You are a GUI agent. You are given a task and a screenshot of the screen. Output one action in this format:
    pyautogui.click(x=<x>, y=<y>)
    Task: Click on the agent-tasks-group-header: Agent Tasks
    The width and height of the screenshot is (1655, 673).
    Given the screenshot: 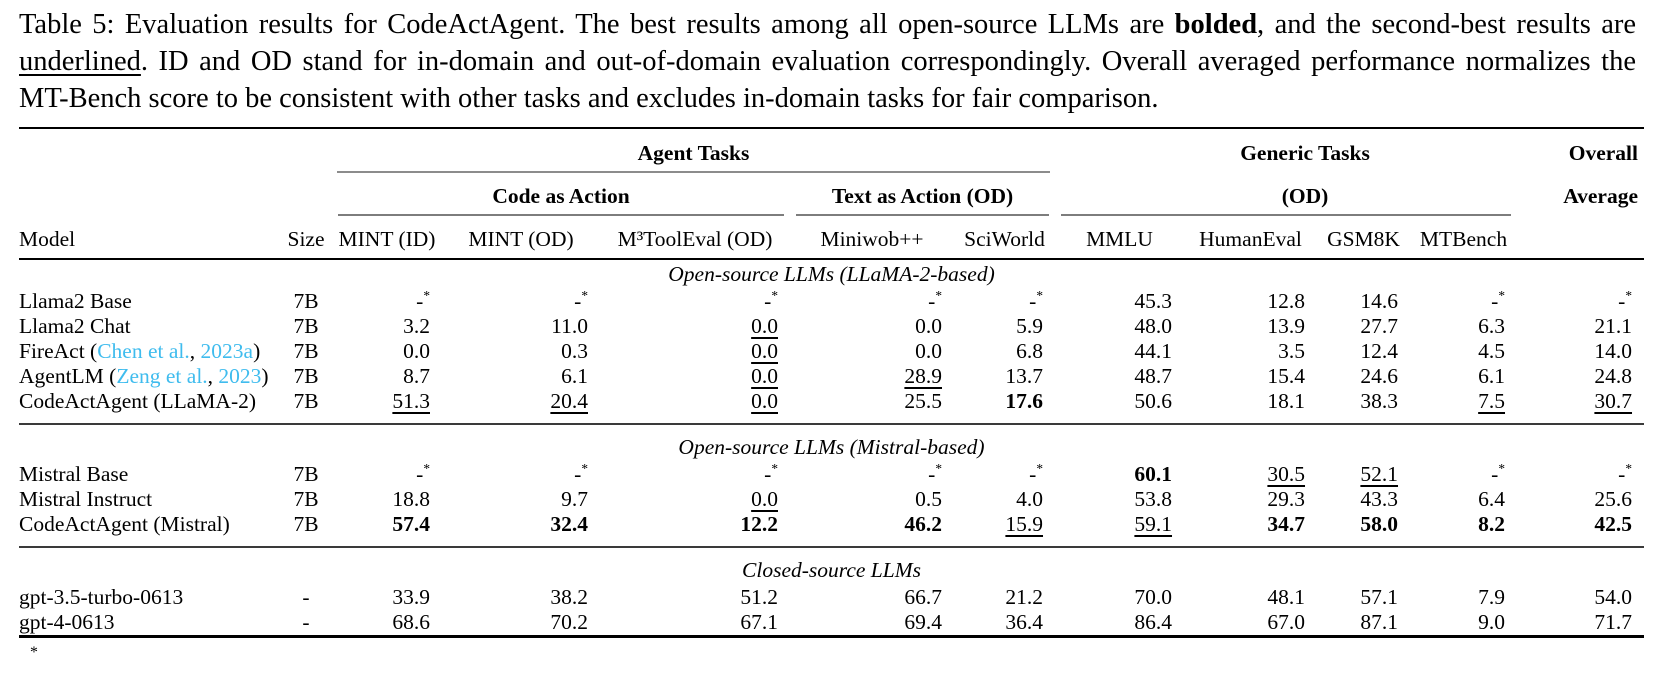 What is the action you would take?
    pyautogui.click(x=693, y=150)
    